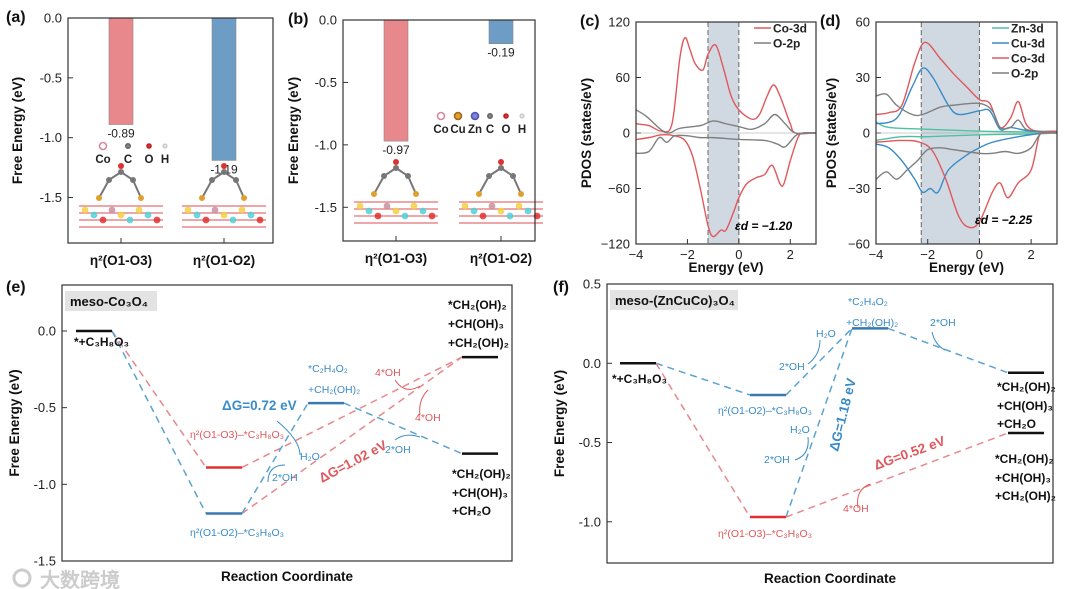 The width and height of the screenshot is (1080, 589). Describe the element at coordinates (481, 474) in the screenshot. I see `pathway-annotation: *CH₂(OH)₂` at that location.